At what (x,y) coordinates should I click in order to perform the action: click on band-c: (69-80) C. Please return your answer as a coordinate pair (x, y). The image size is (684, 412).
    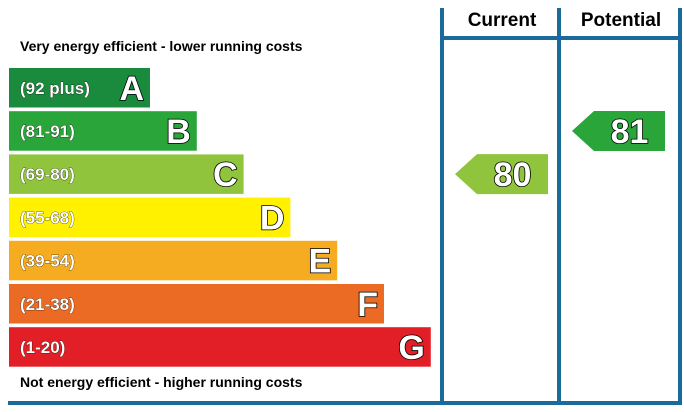
    Looking at the image, I should click on (126, 174).